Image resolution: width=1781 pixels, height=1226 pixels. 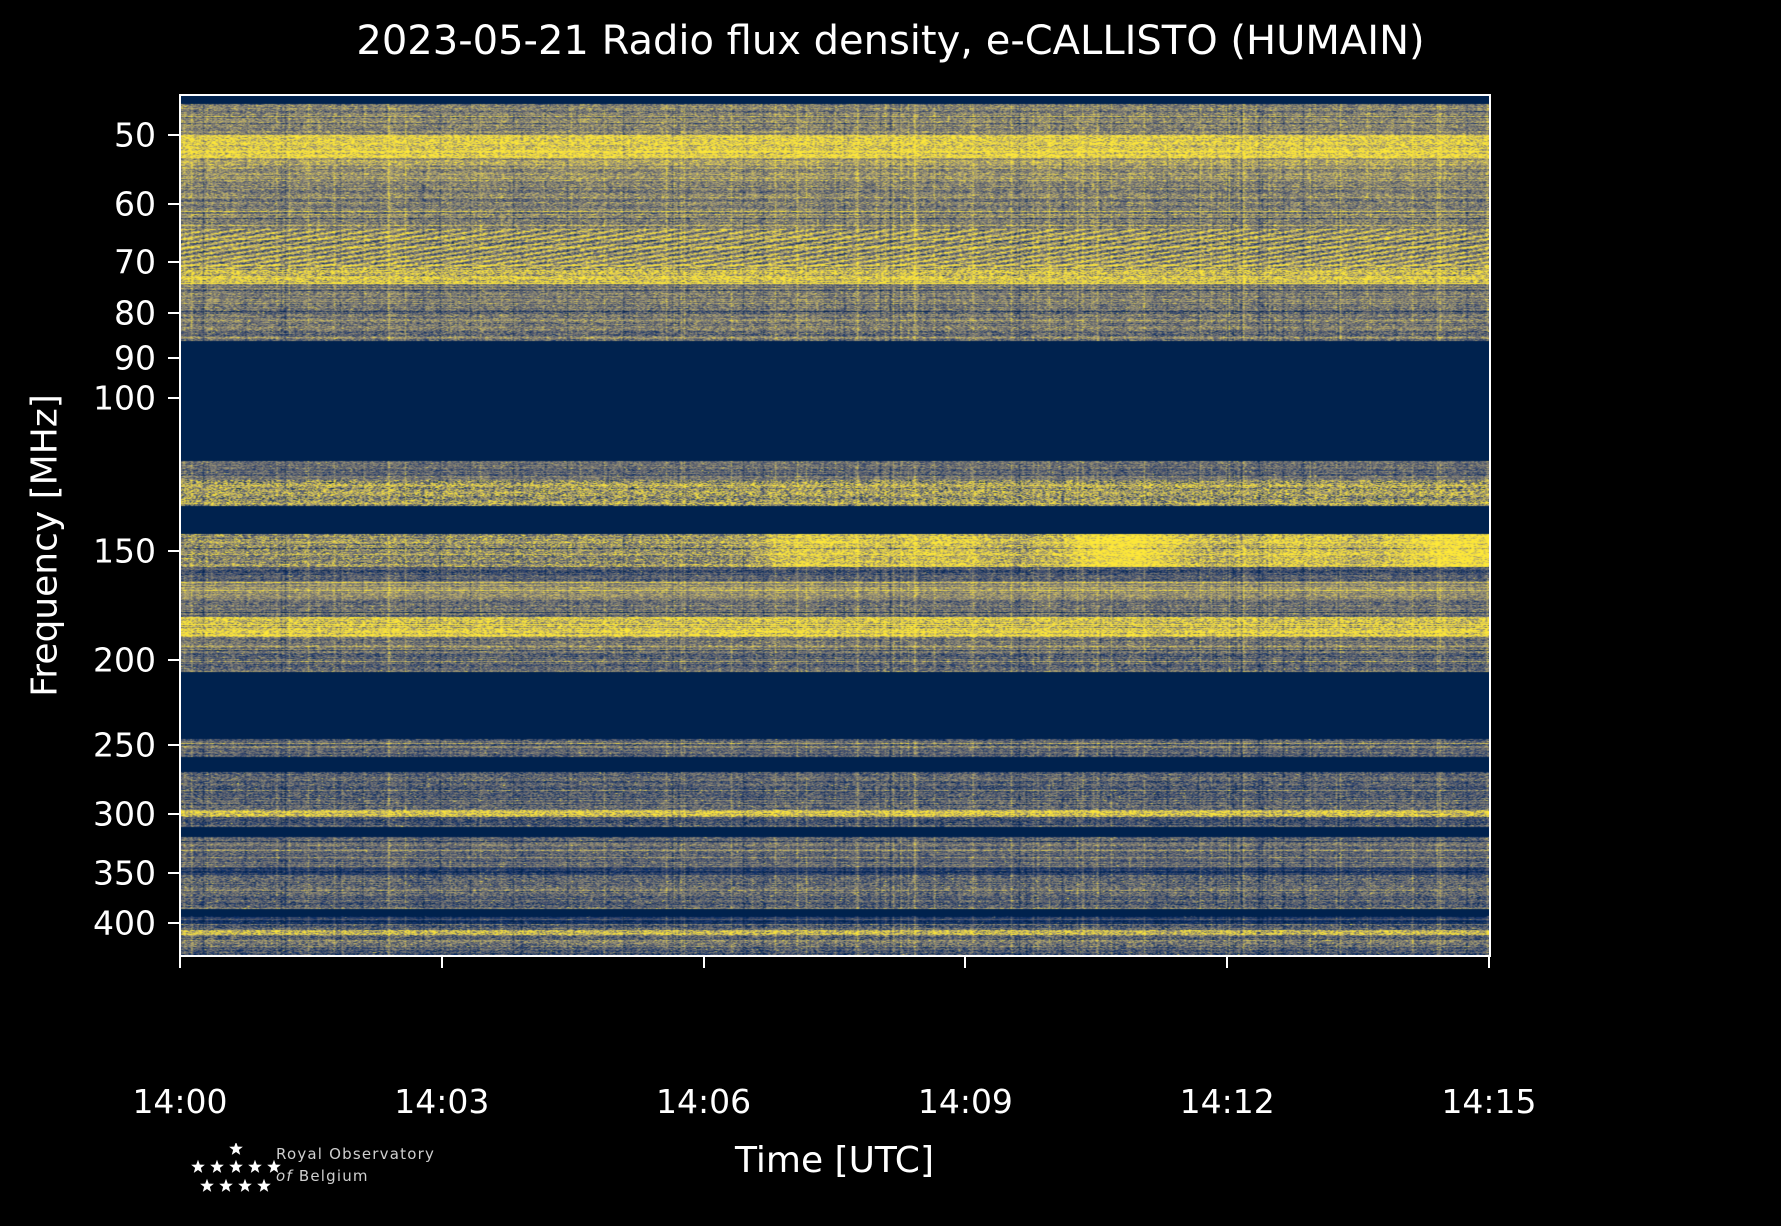 I want to click on eu-stars-icon, so click(x=236, y=1167).